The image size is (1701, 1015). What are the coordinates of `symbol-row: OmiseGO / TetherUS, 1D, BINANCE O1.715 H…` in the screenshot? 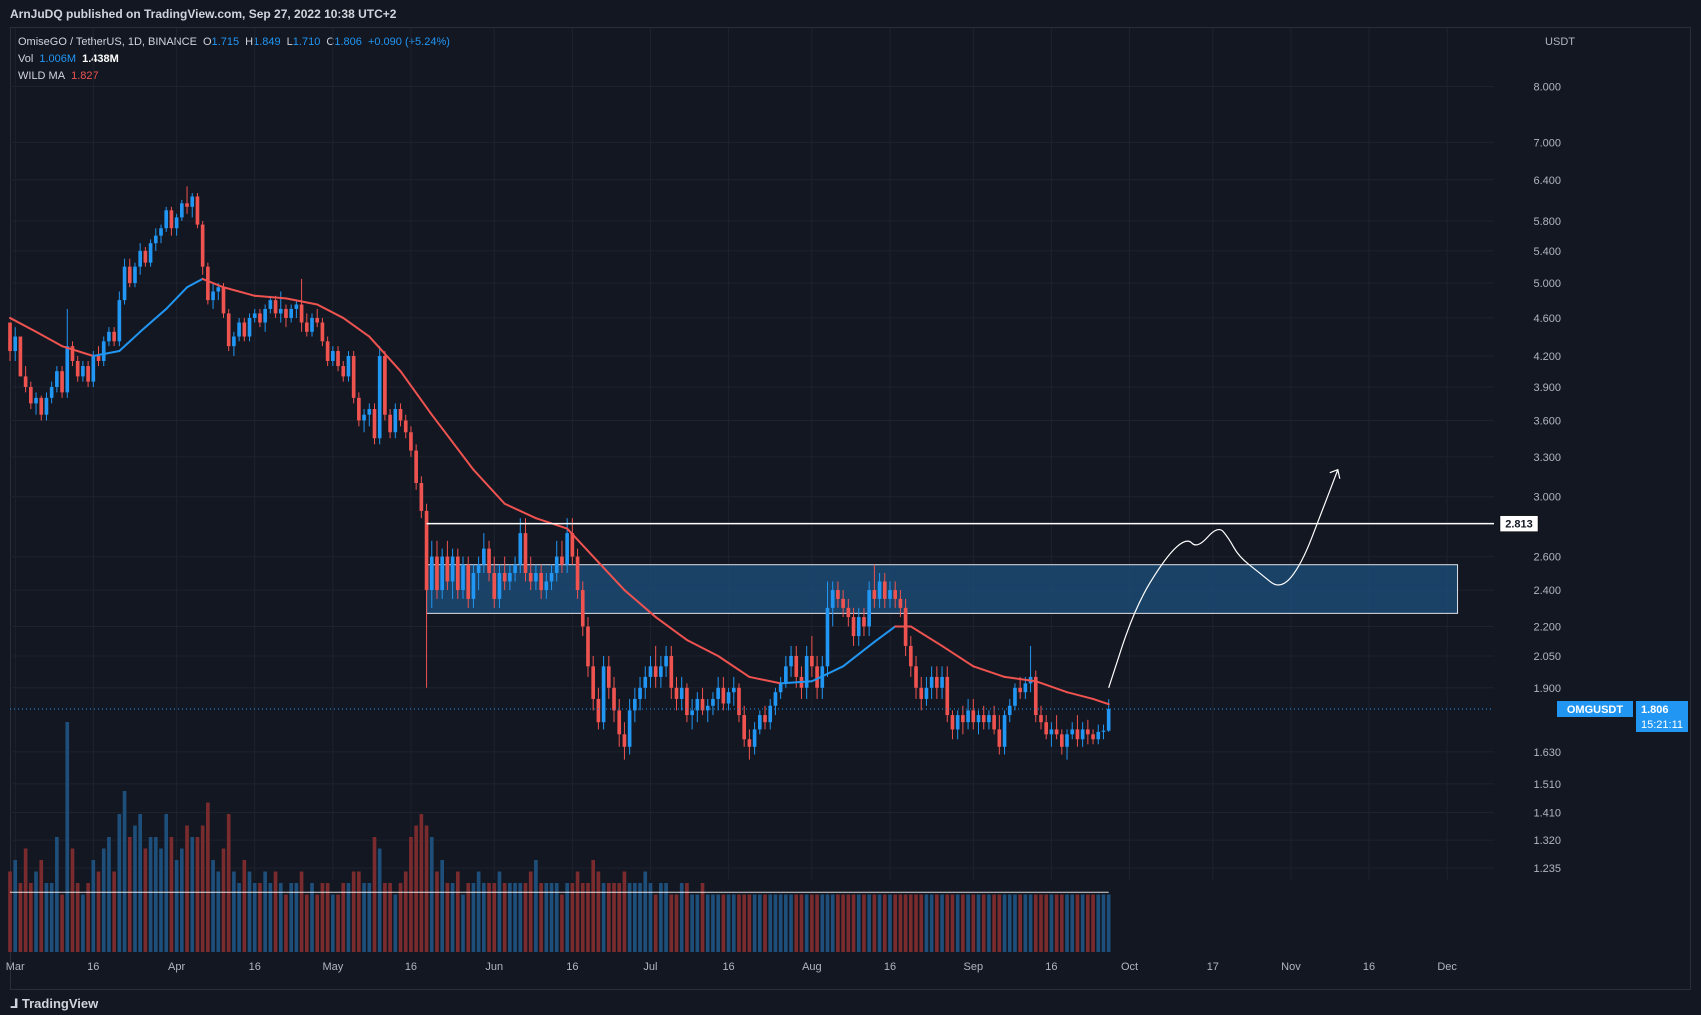 It's located at (235, 42).